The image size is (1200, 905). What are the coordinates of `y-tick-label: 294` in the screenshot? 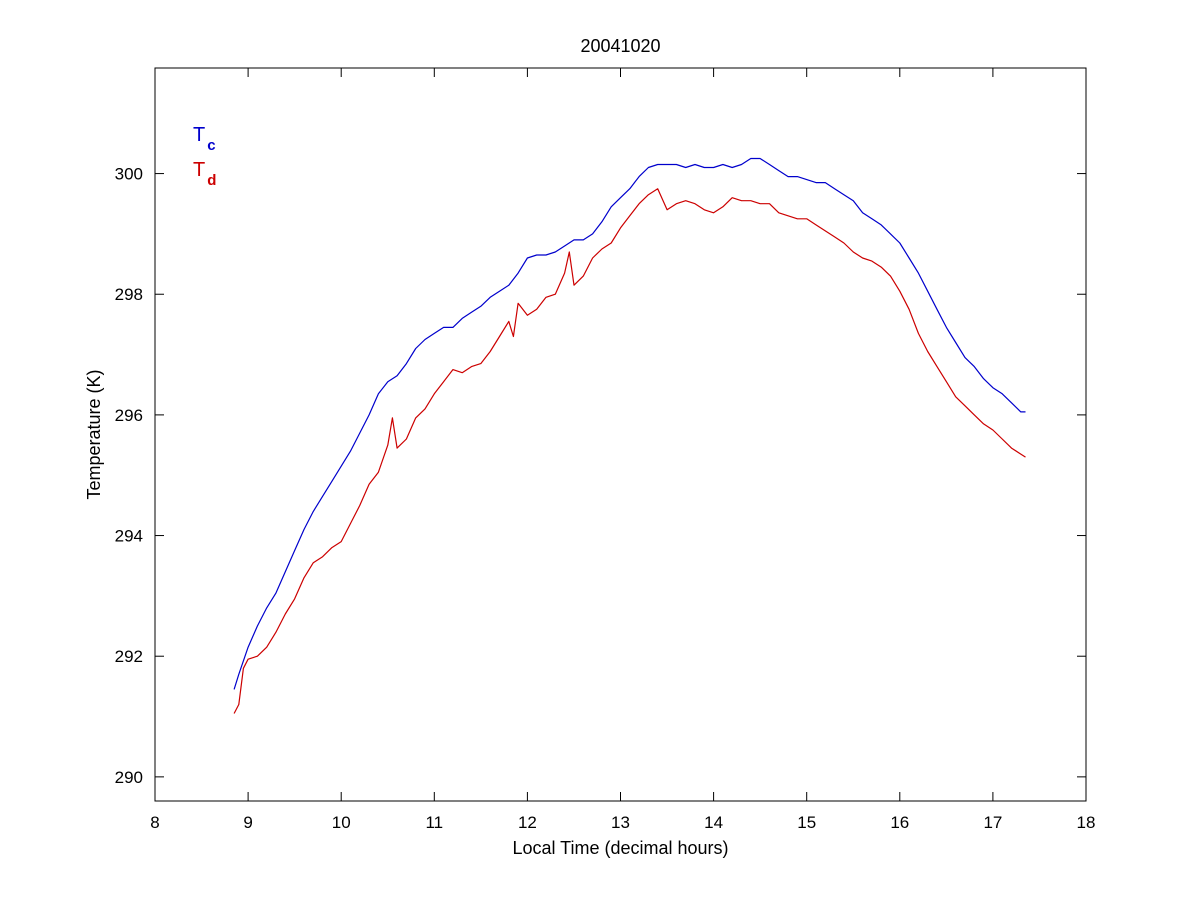 It's located at (129, 536).